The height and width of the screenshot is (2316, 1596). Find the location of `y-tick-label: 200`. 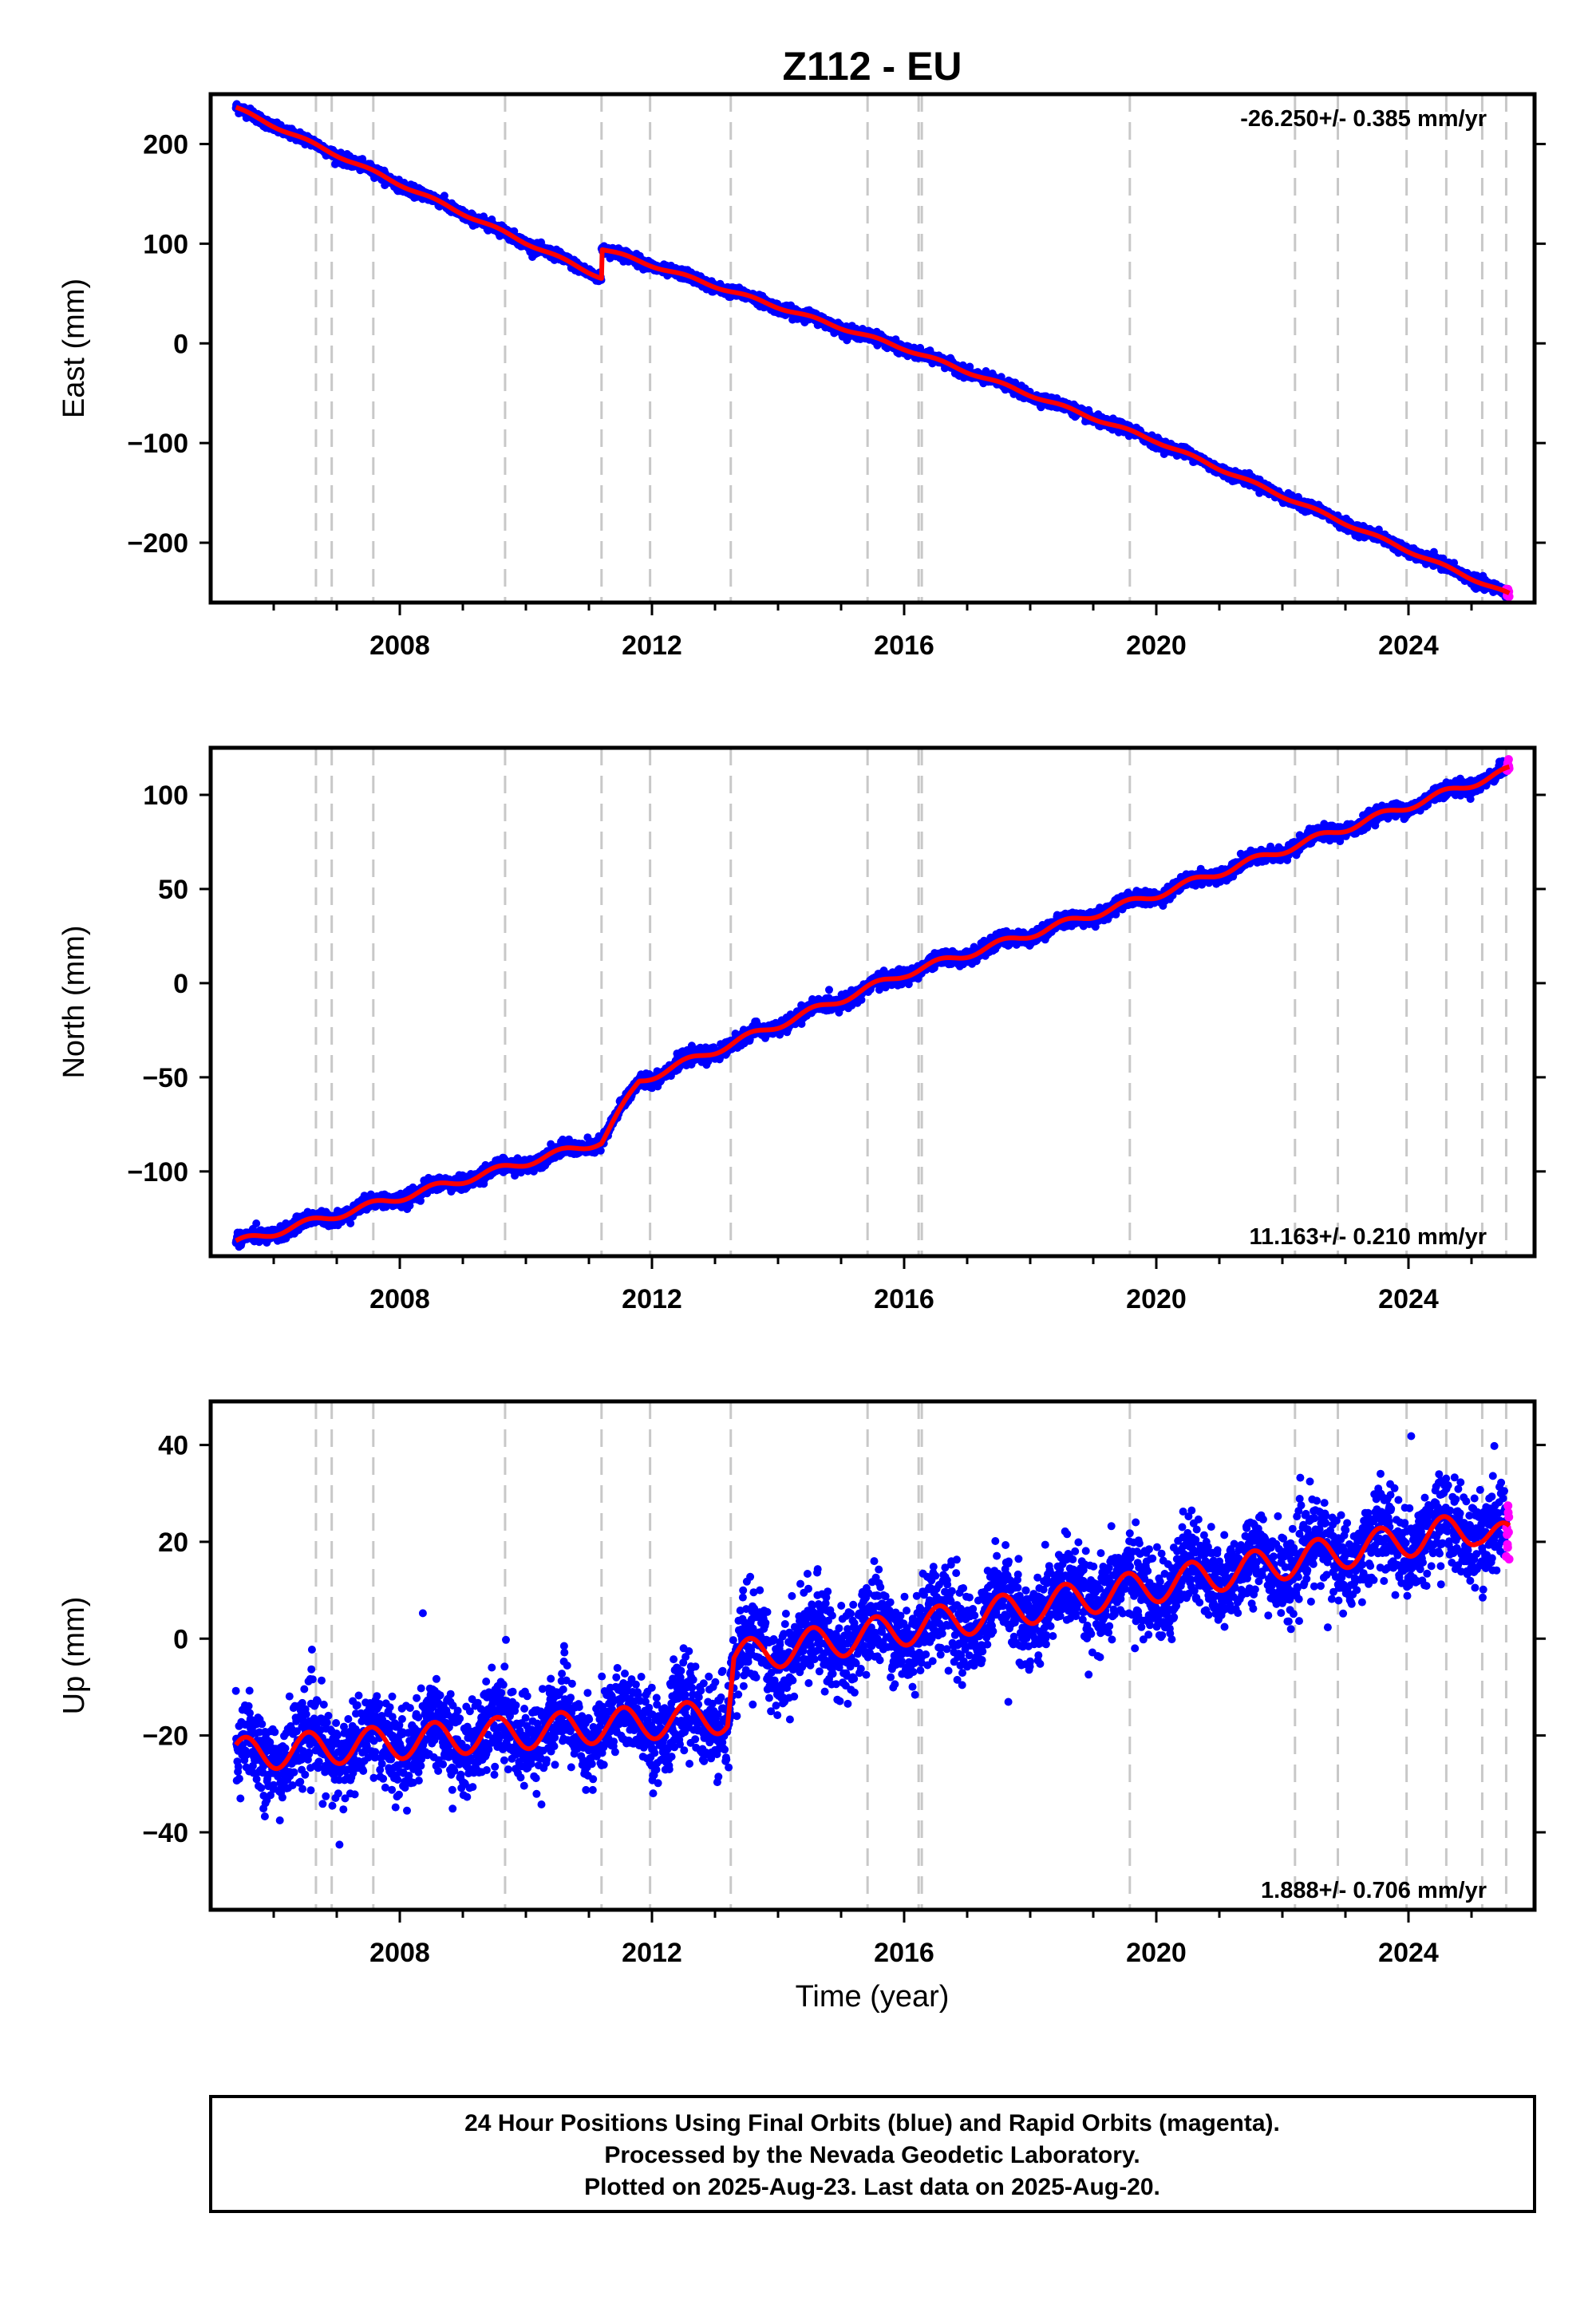

y-tick-label: 200 is located at coordinates (165, 144).